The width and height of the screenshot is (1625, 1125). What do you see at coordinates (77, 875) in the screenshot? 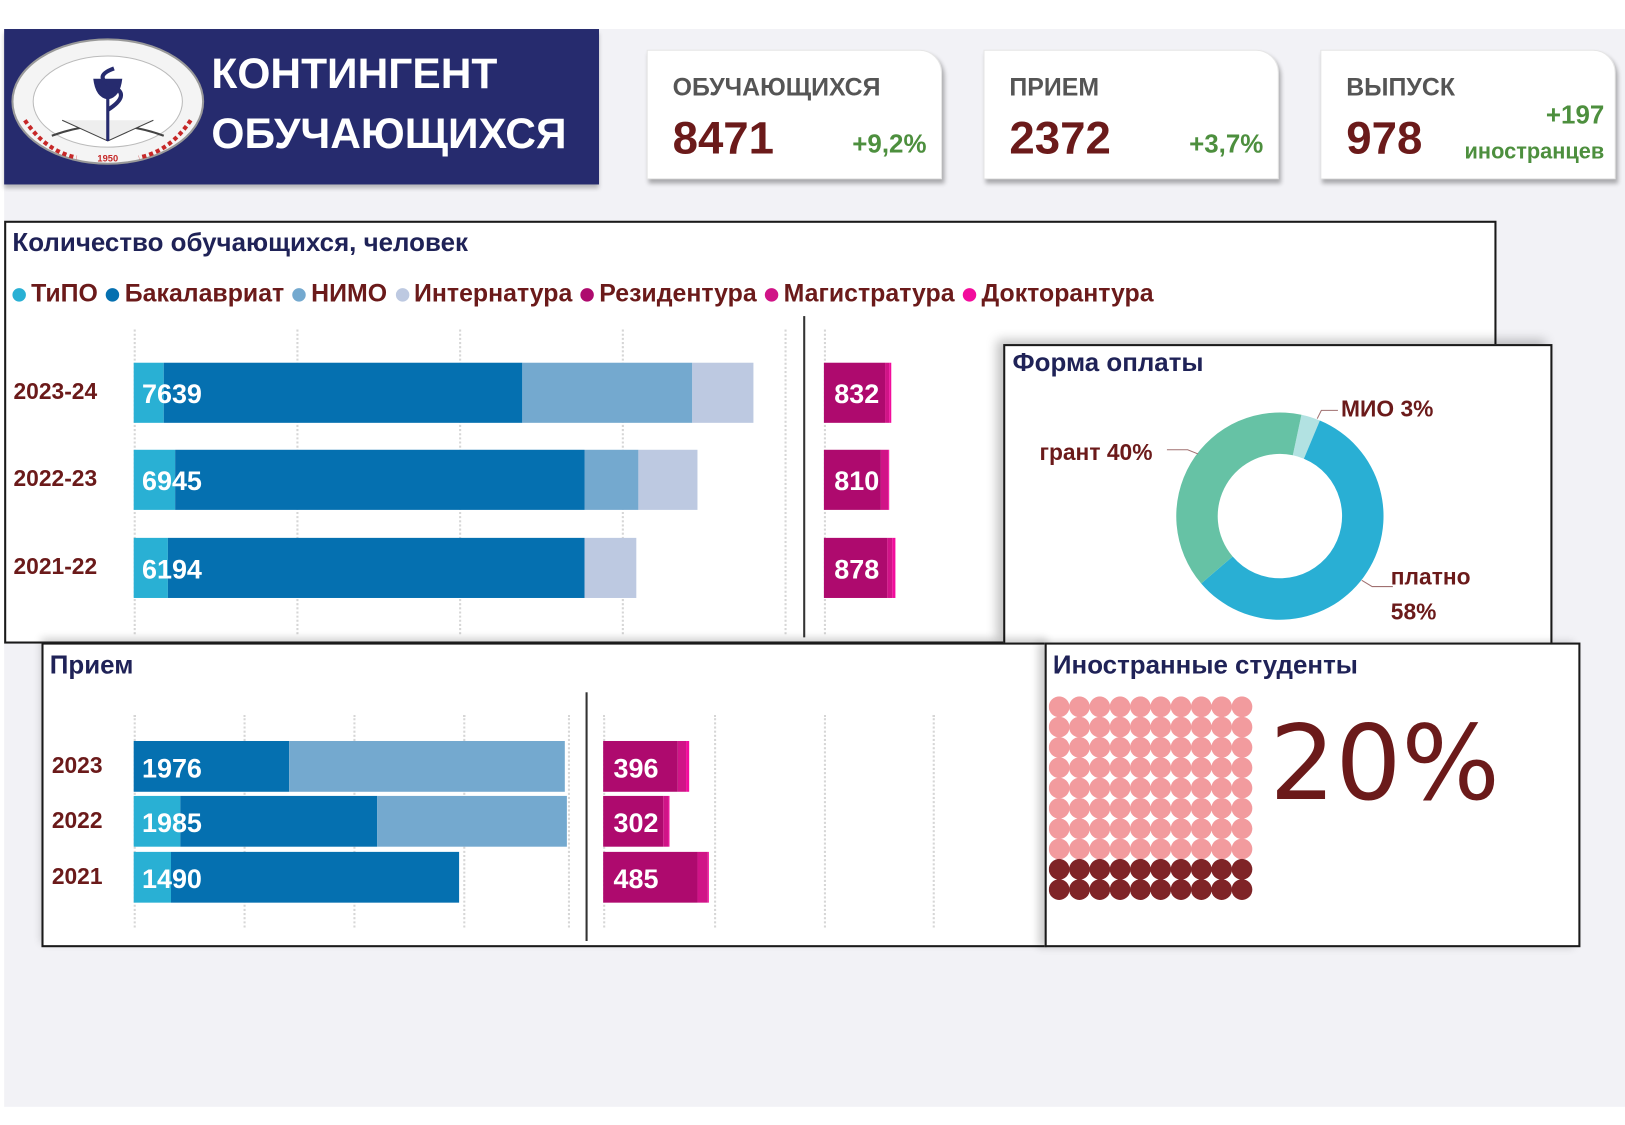
I see `category-label: 2021` at bounding box center [77, 875].